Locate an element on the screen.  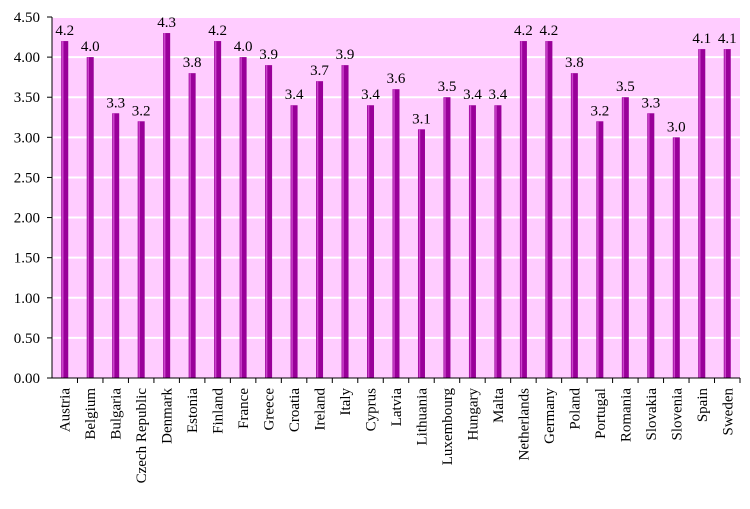
category-label: Netherlands is located at coordinates (524, 424).